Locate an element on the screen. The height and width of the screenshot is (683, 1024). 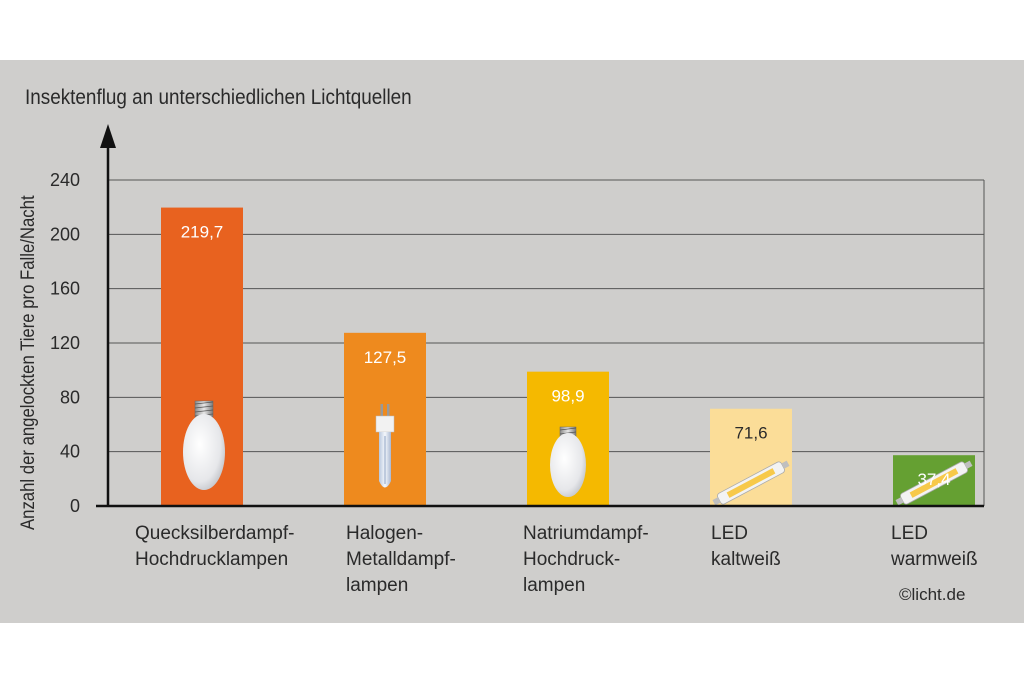
y-tick-label: 240 is located at coordinates (65, 180).